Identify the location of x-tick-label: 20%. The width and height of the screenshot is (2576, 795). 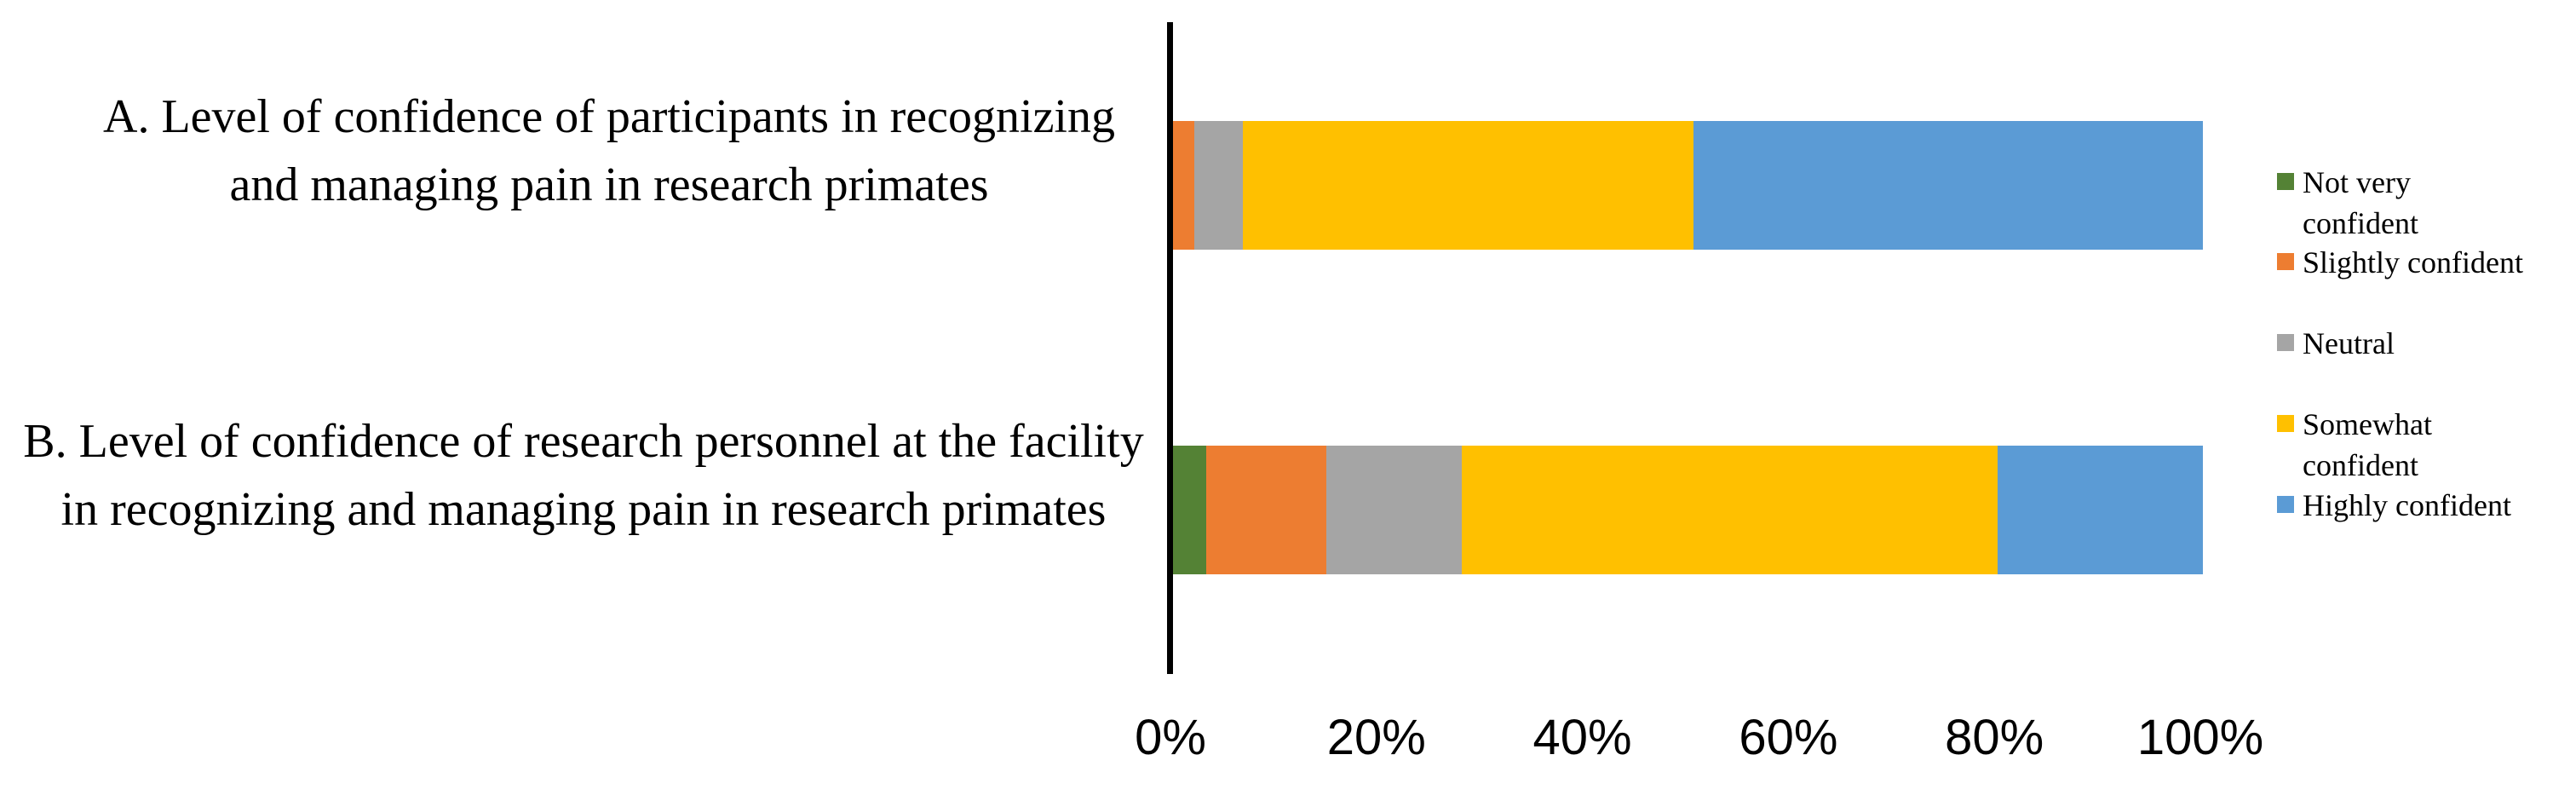
(1376, 737).